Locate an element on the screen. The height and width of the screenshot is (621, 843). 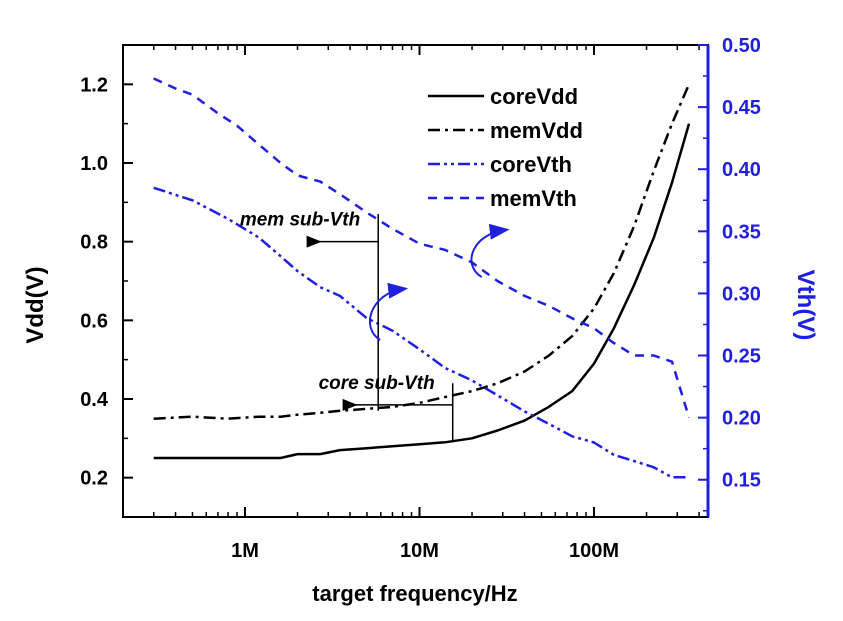
y2-tick-label-1: 0.20 is located at coordinates (741, 419).